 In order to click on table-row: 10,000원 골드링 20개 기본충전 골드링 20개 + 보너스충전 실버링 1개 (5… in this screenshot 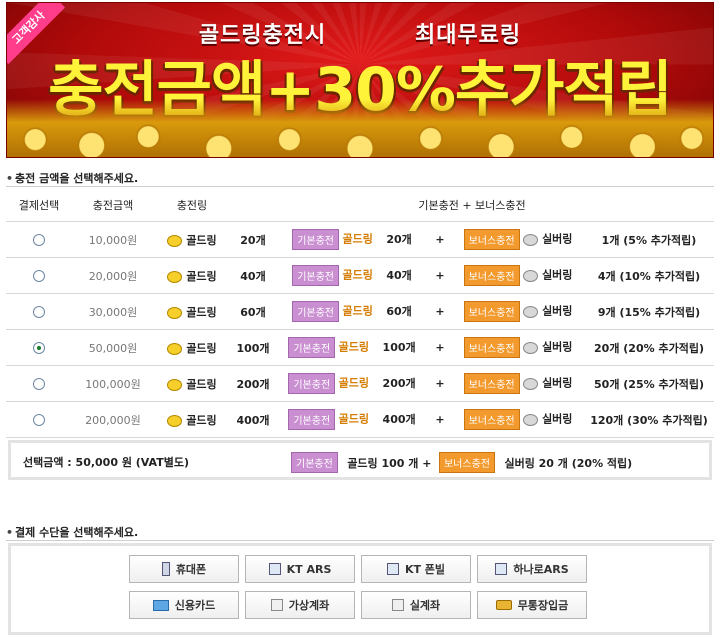, I will do `click(360, 239)`.